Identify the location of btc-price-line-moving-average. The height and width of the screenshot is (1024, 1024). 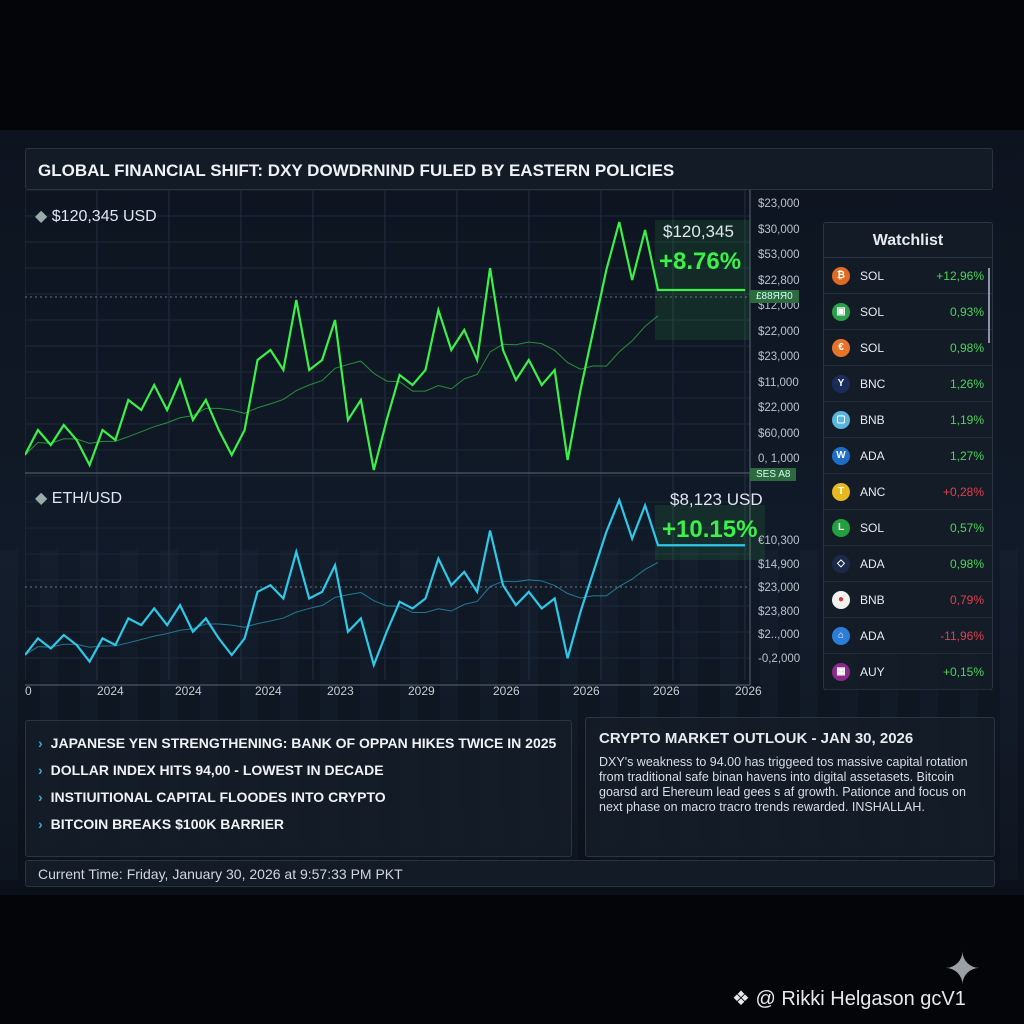
(342, 385).